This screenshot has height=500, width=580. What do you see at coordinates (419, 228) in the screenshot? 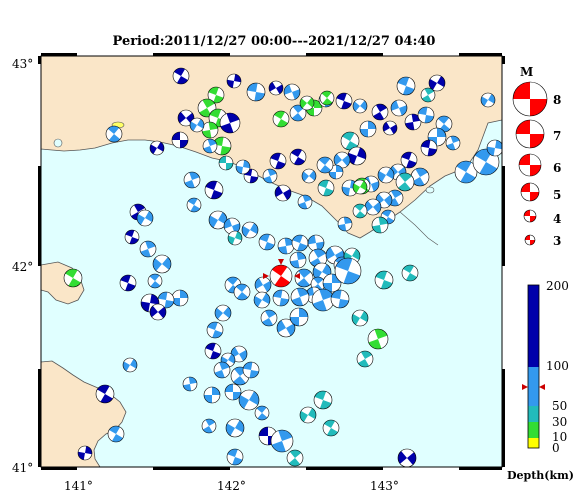
I see `coastline-detail` at bounding box center [419, 228].